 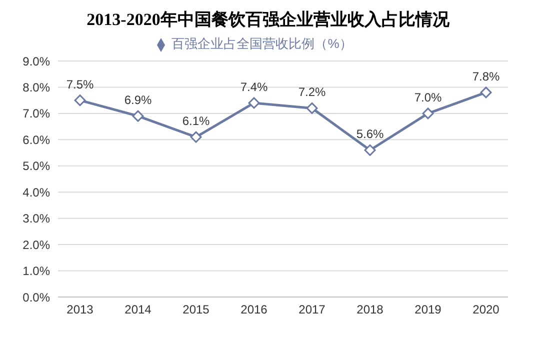 What do you see at coordinates (36, 166) in the screenshot?
I see `y-tick-label: 5.0%` at bounding box center [36, 166].